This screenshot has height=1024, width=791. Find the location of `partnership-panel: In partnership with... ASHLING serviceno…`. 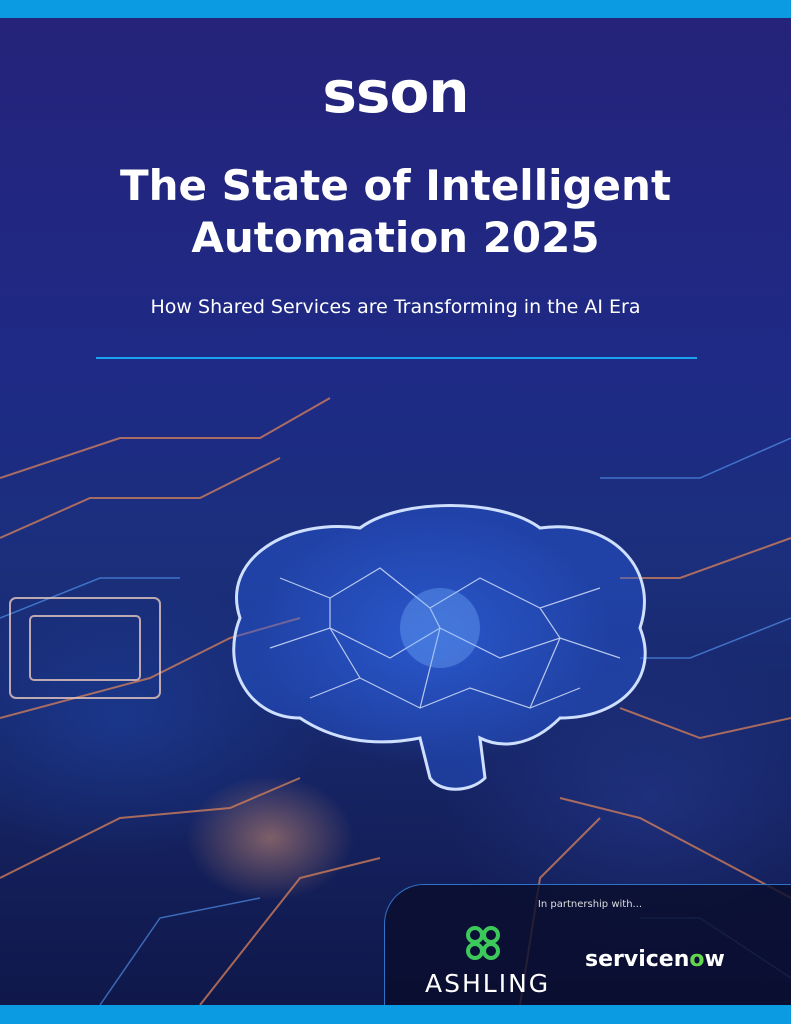

partnership-panel: In partnership with... ASHLING serviceno… is located at coordinates (587, 947).